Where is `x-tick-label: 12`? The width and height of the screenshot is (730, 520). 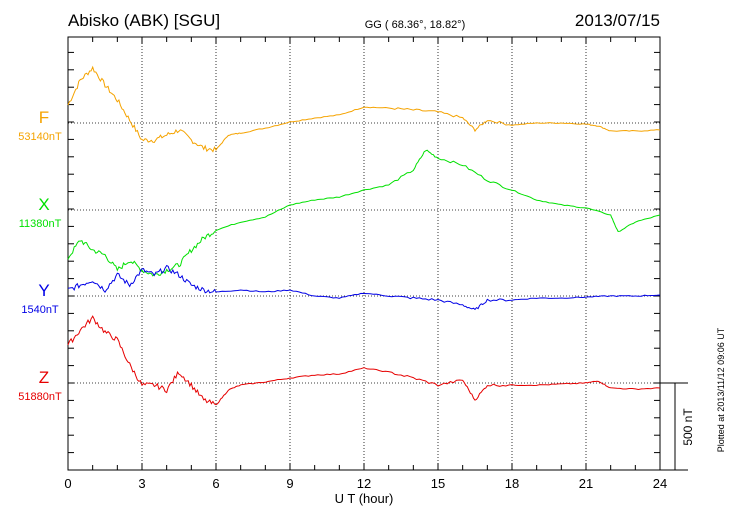
x-tick-label: 12 is located at coordinates (364, 483).